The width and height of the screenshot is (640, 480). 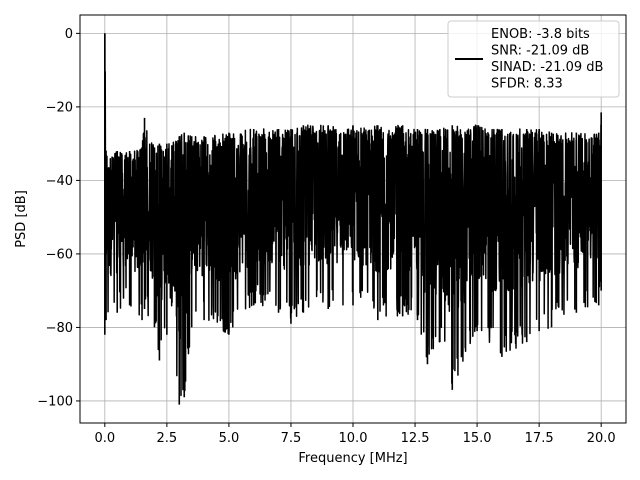 I want to click on x-axis-label: Frequency [MHz], so click(x=352, y=458).